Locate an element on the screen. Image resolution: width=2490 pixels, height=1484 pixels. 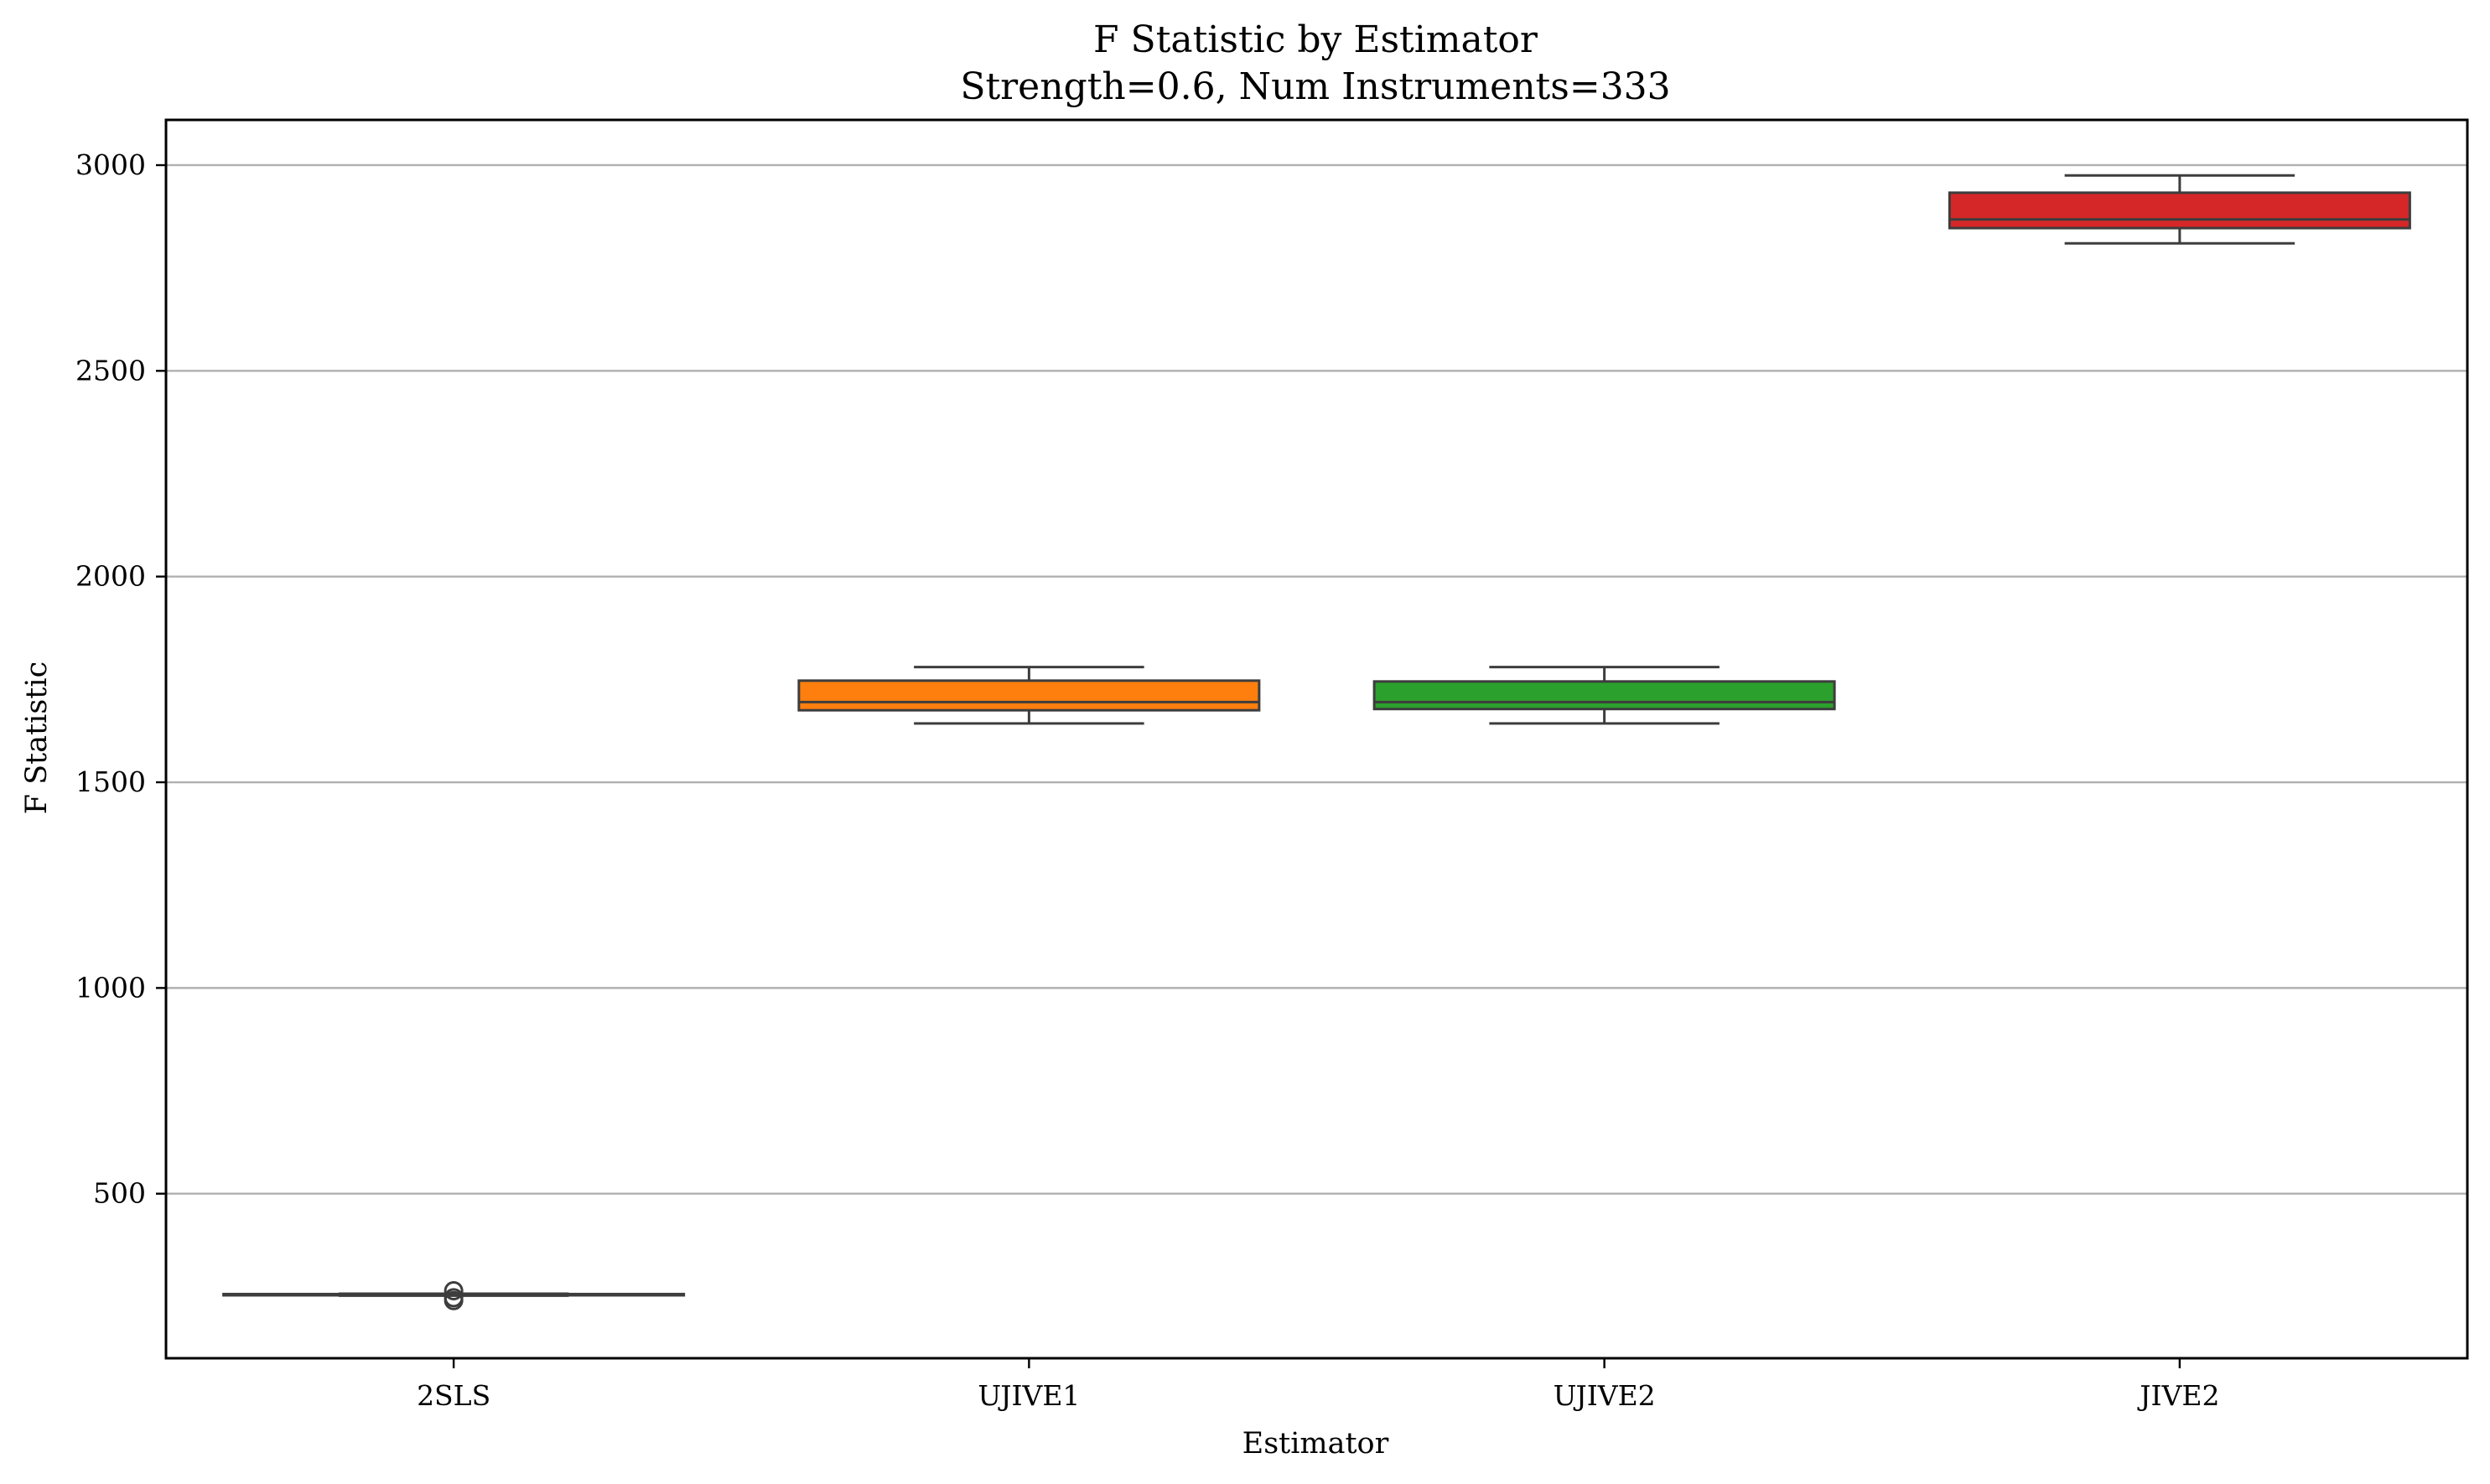
y-axis: 500 1000 1500 2000 2500 3000 is located at coordinates (120, 679).